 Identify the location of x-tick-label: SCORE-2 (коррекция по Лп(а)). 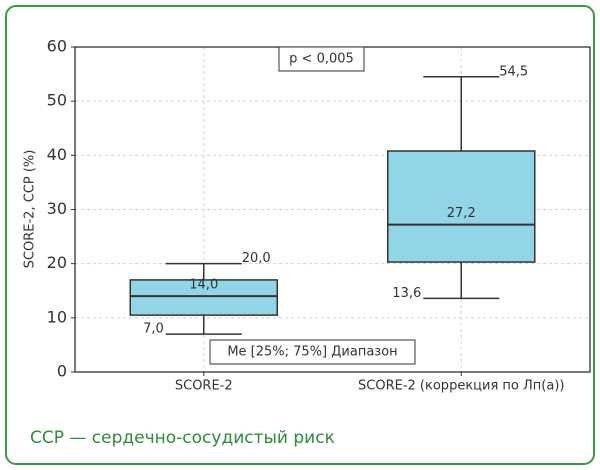
(461, 386).